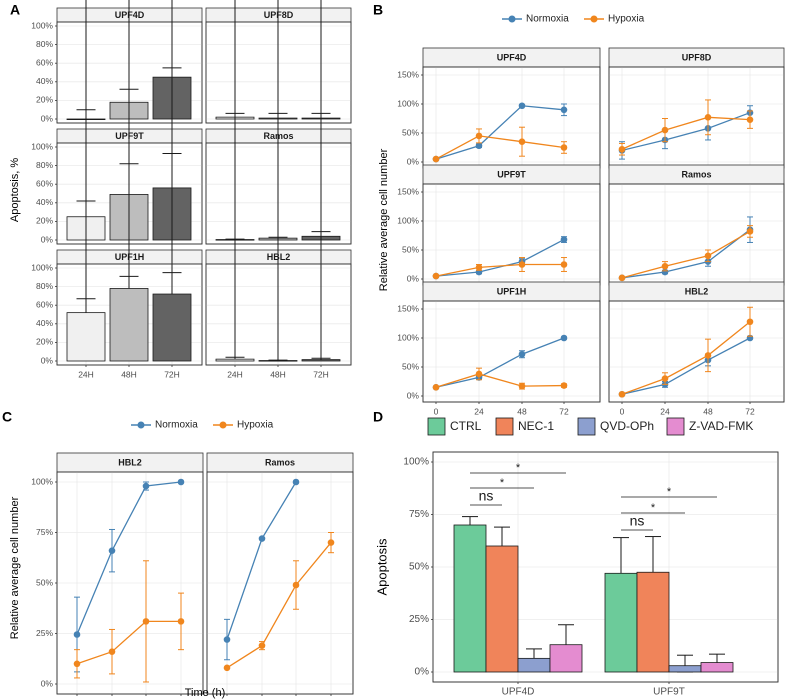 Image resolution: width=790 pixels, height=700 pixels. What do you see at coordinates (146, 699) in the screenshot?
I see `c-xtick-label: 120` at bounding box center [146, 699].